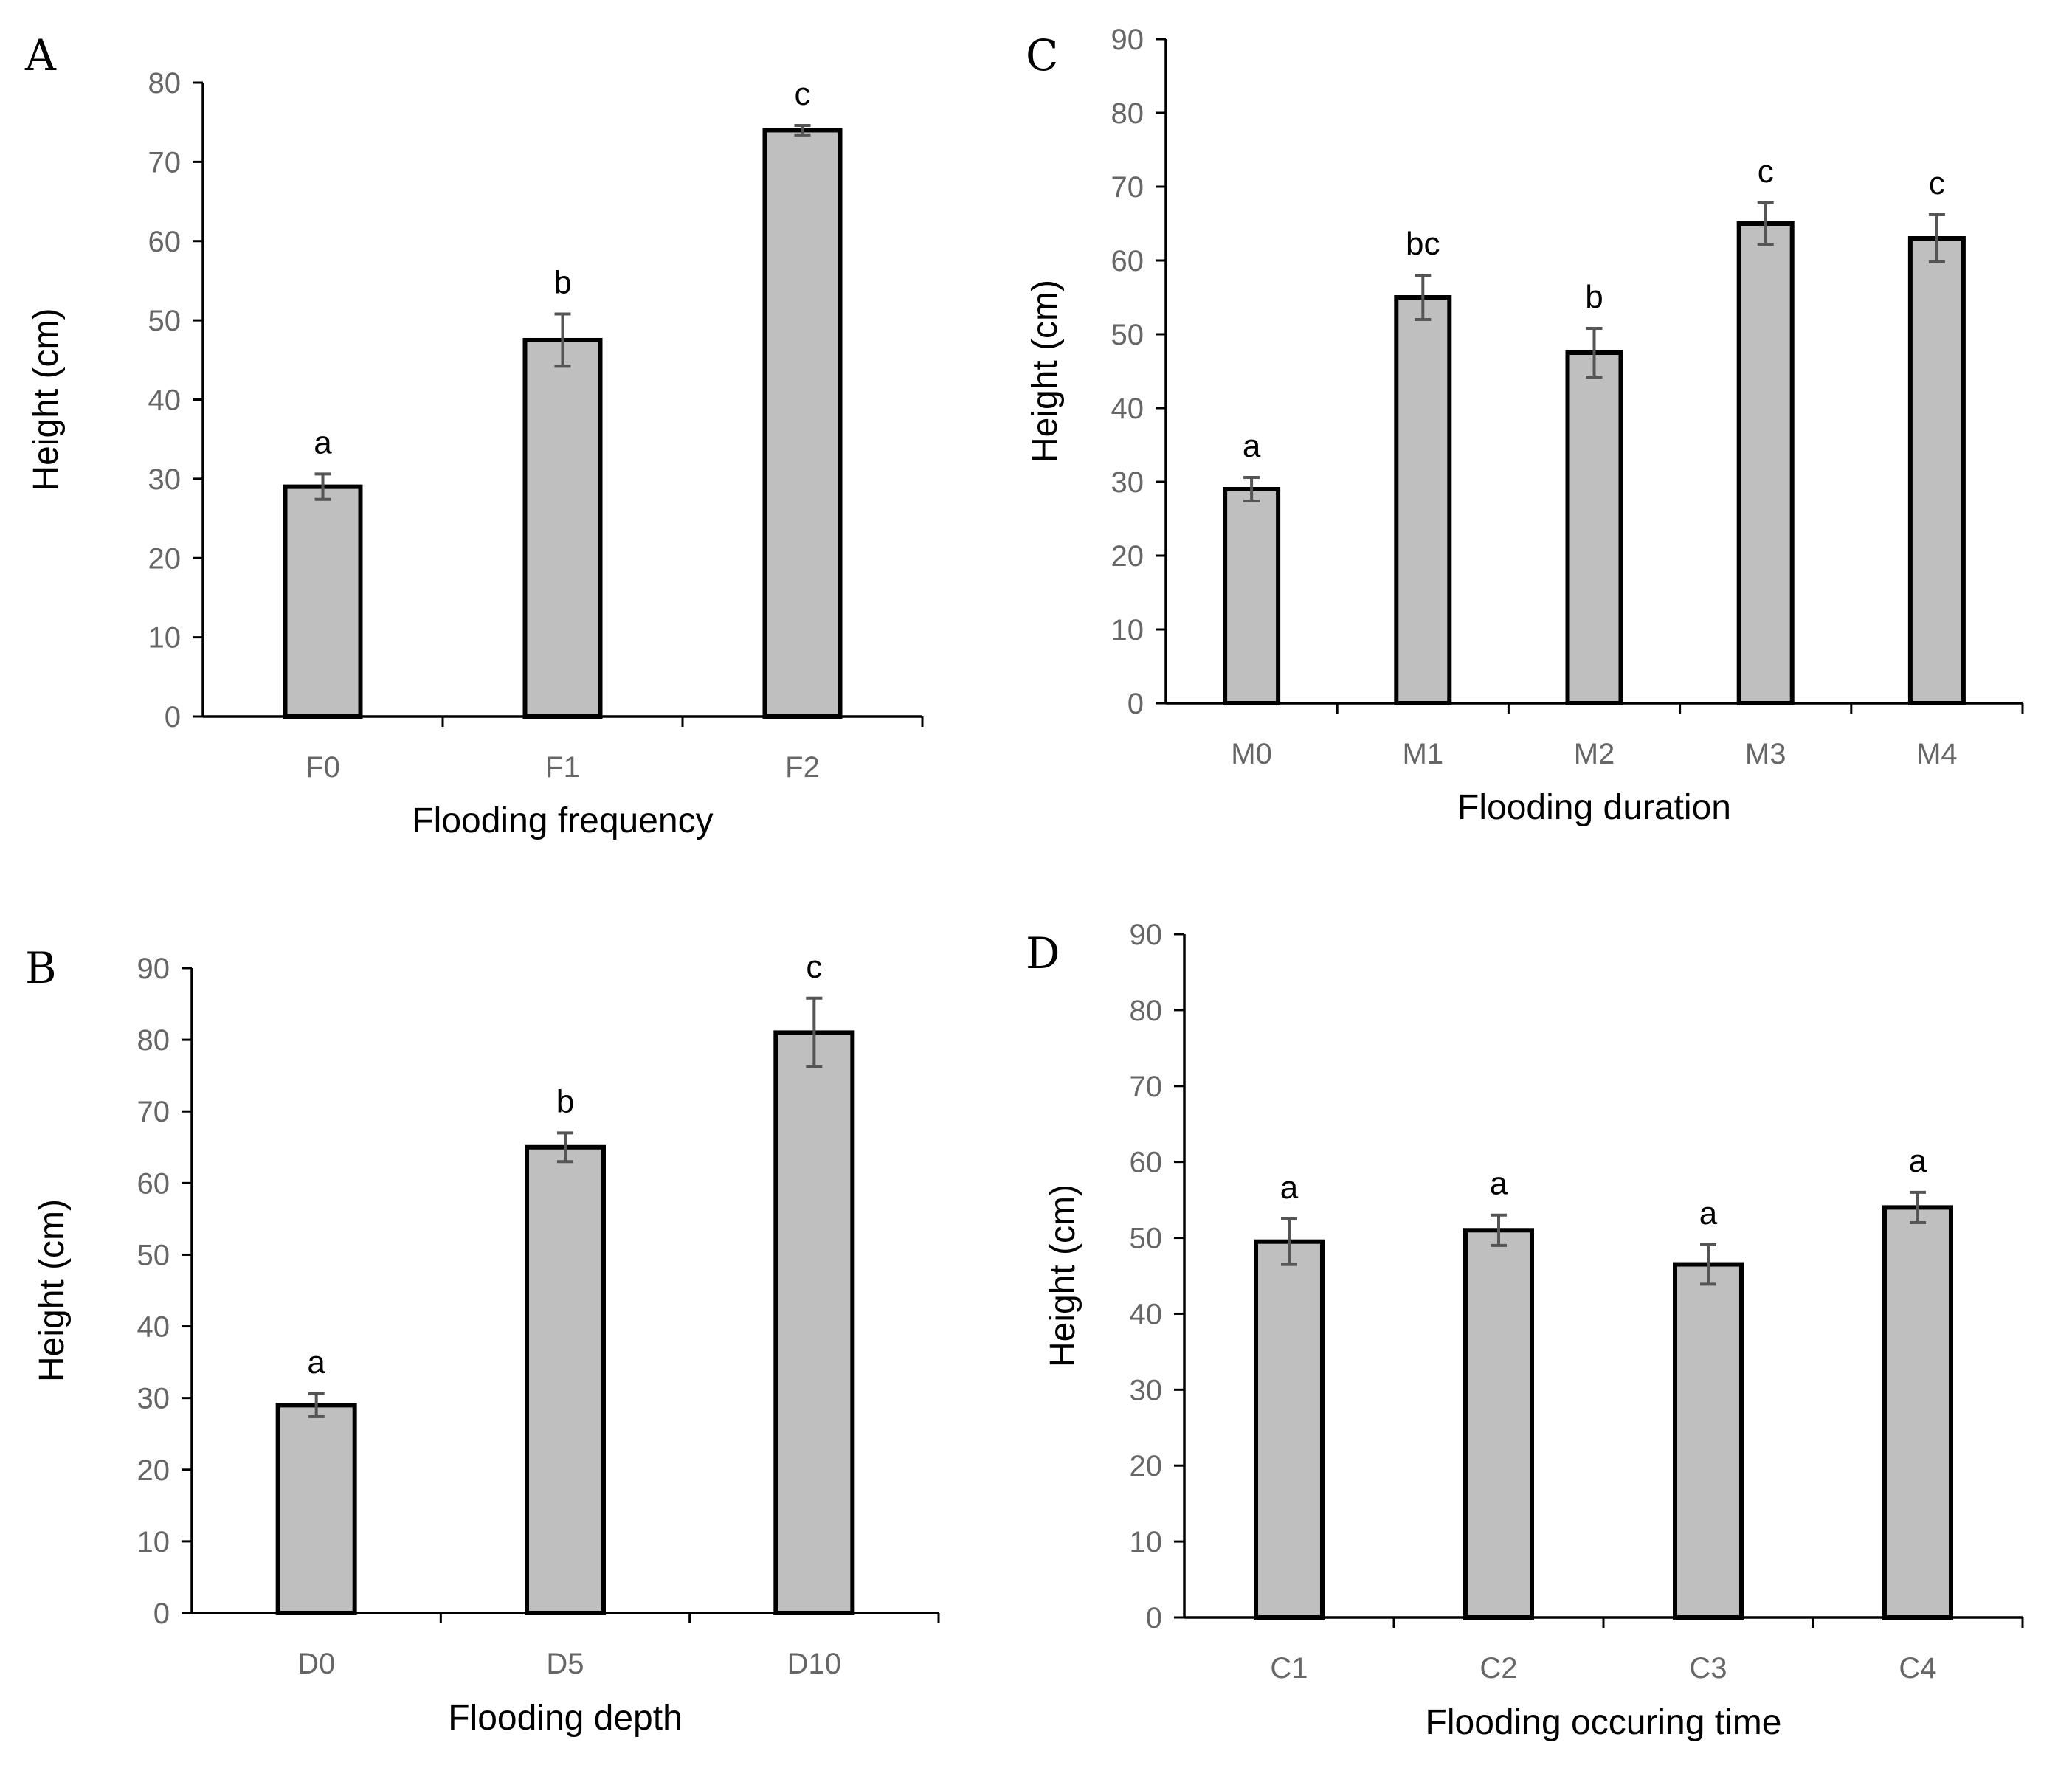 The height and width of the screenshot is (1765, 2072). Describe the element at coordinates (1594, 297) in the screenshot. I see `panel-c-sig-label: b` at that location.